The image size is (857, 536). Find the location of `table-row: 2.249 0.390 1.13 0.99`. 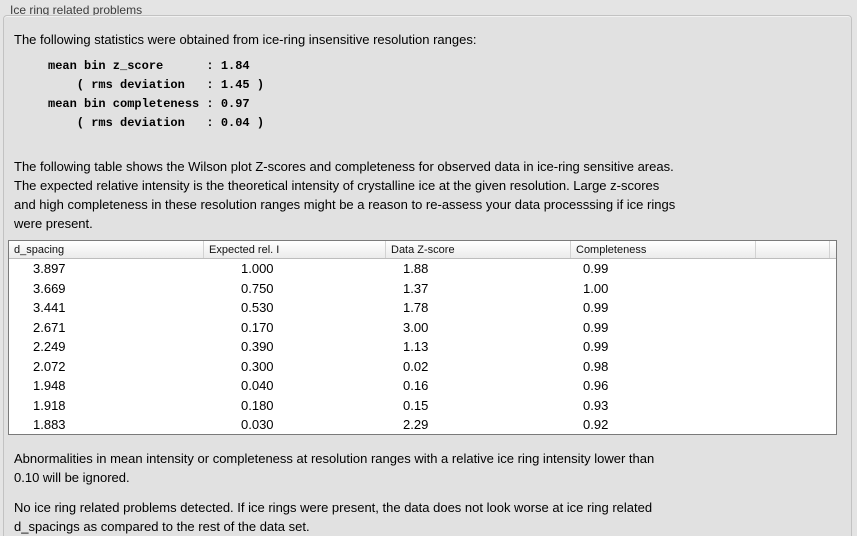

table-row: 2.249 0.390 1.13 0.99 is located at coordinates (422, 347).